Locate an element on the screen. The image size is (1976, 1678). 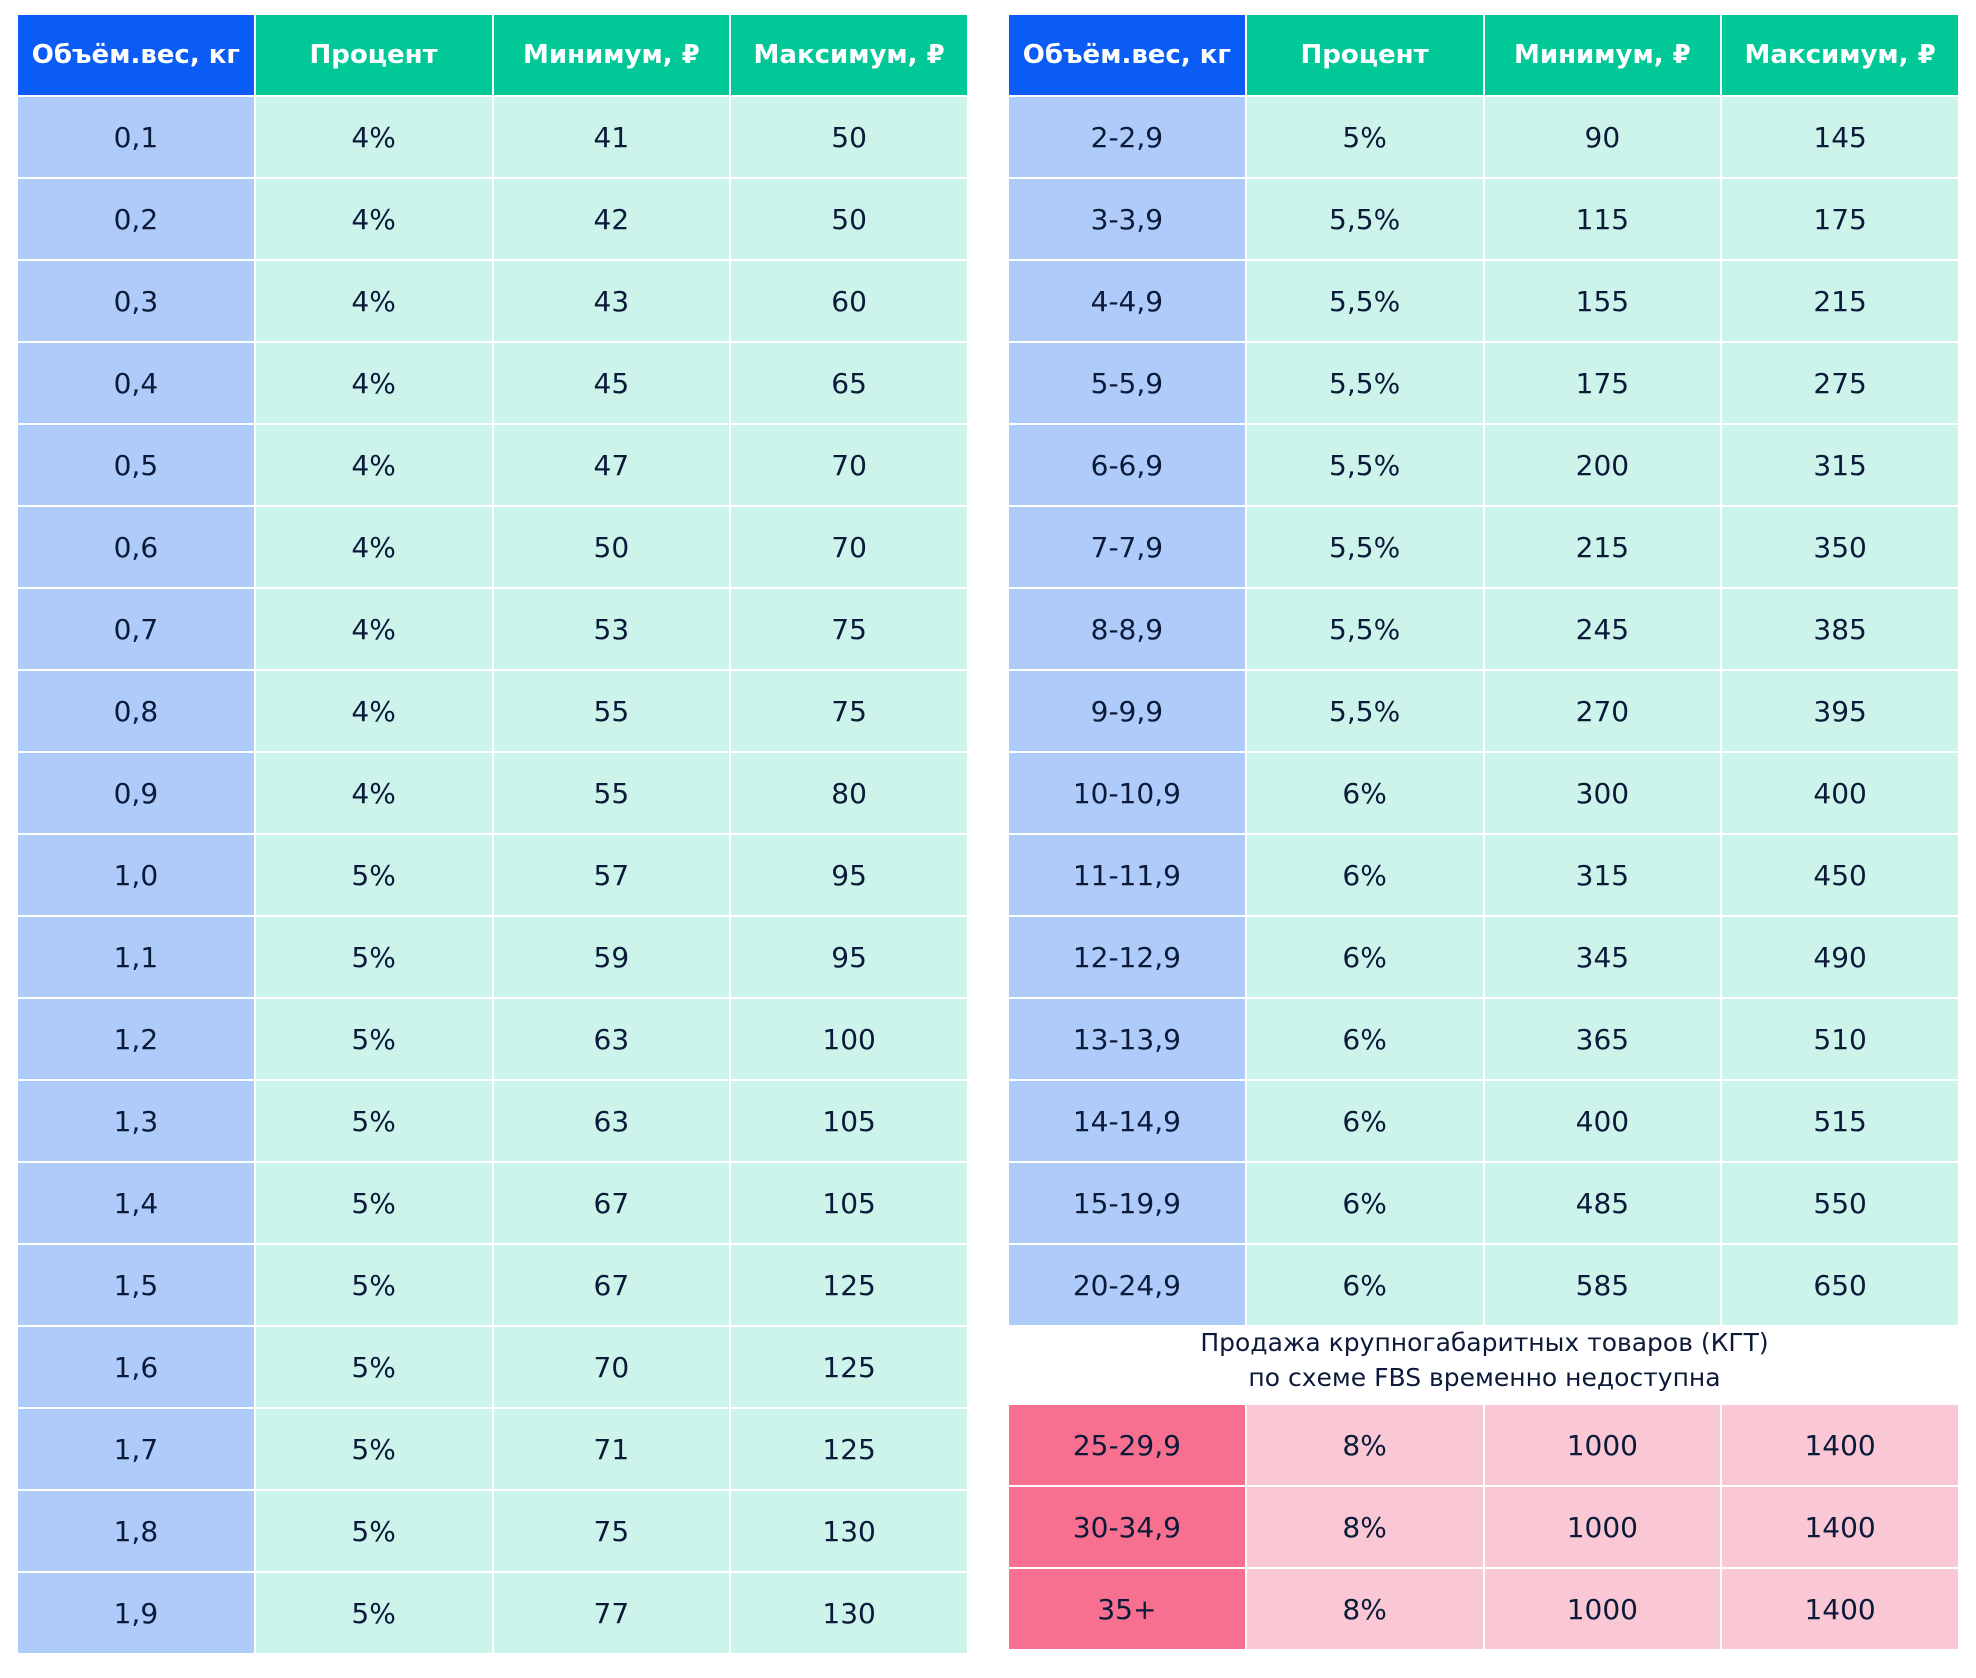
table-cell: 8-8,9 is located at coordinates (1127, 629).